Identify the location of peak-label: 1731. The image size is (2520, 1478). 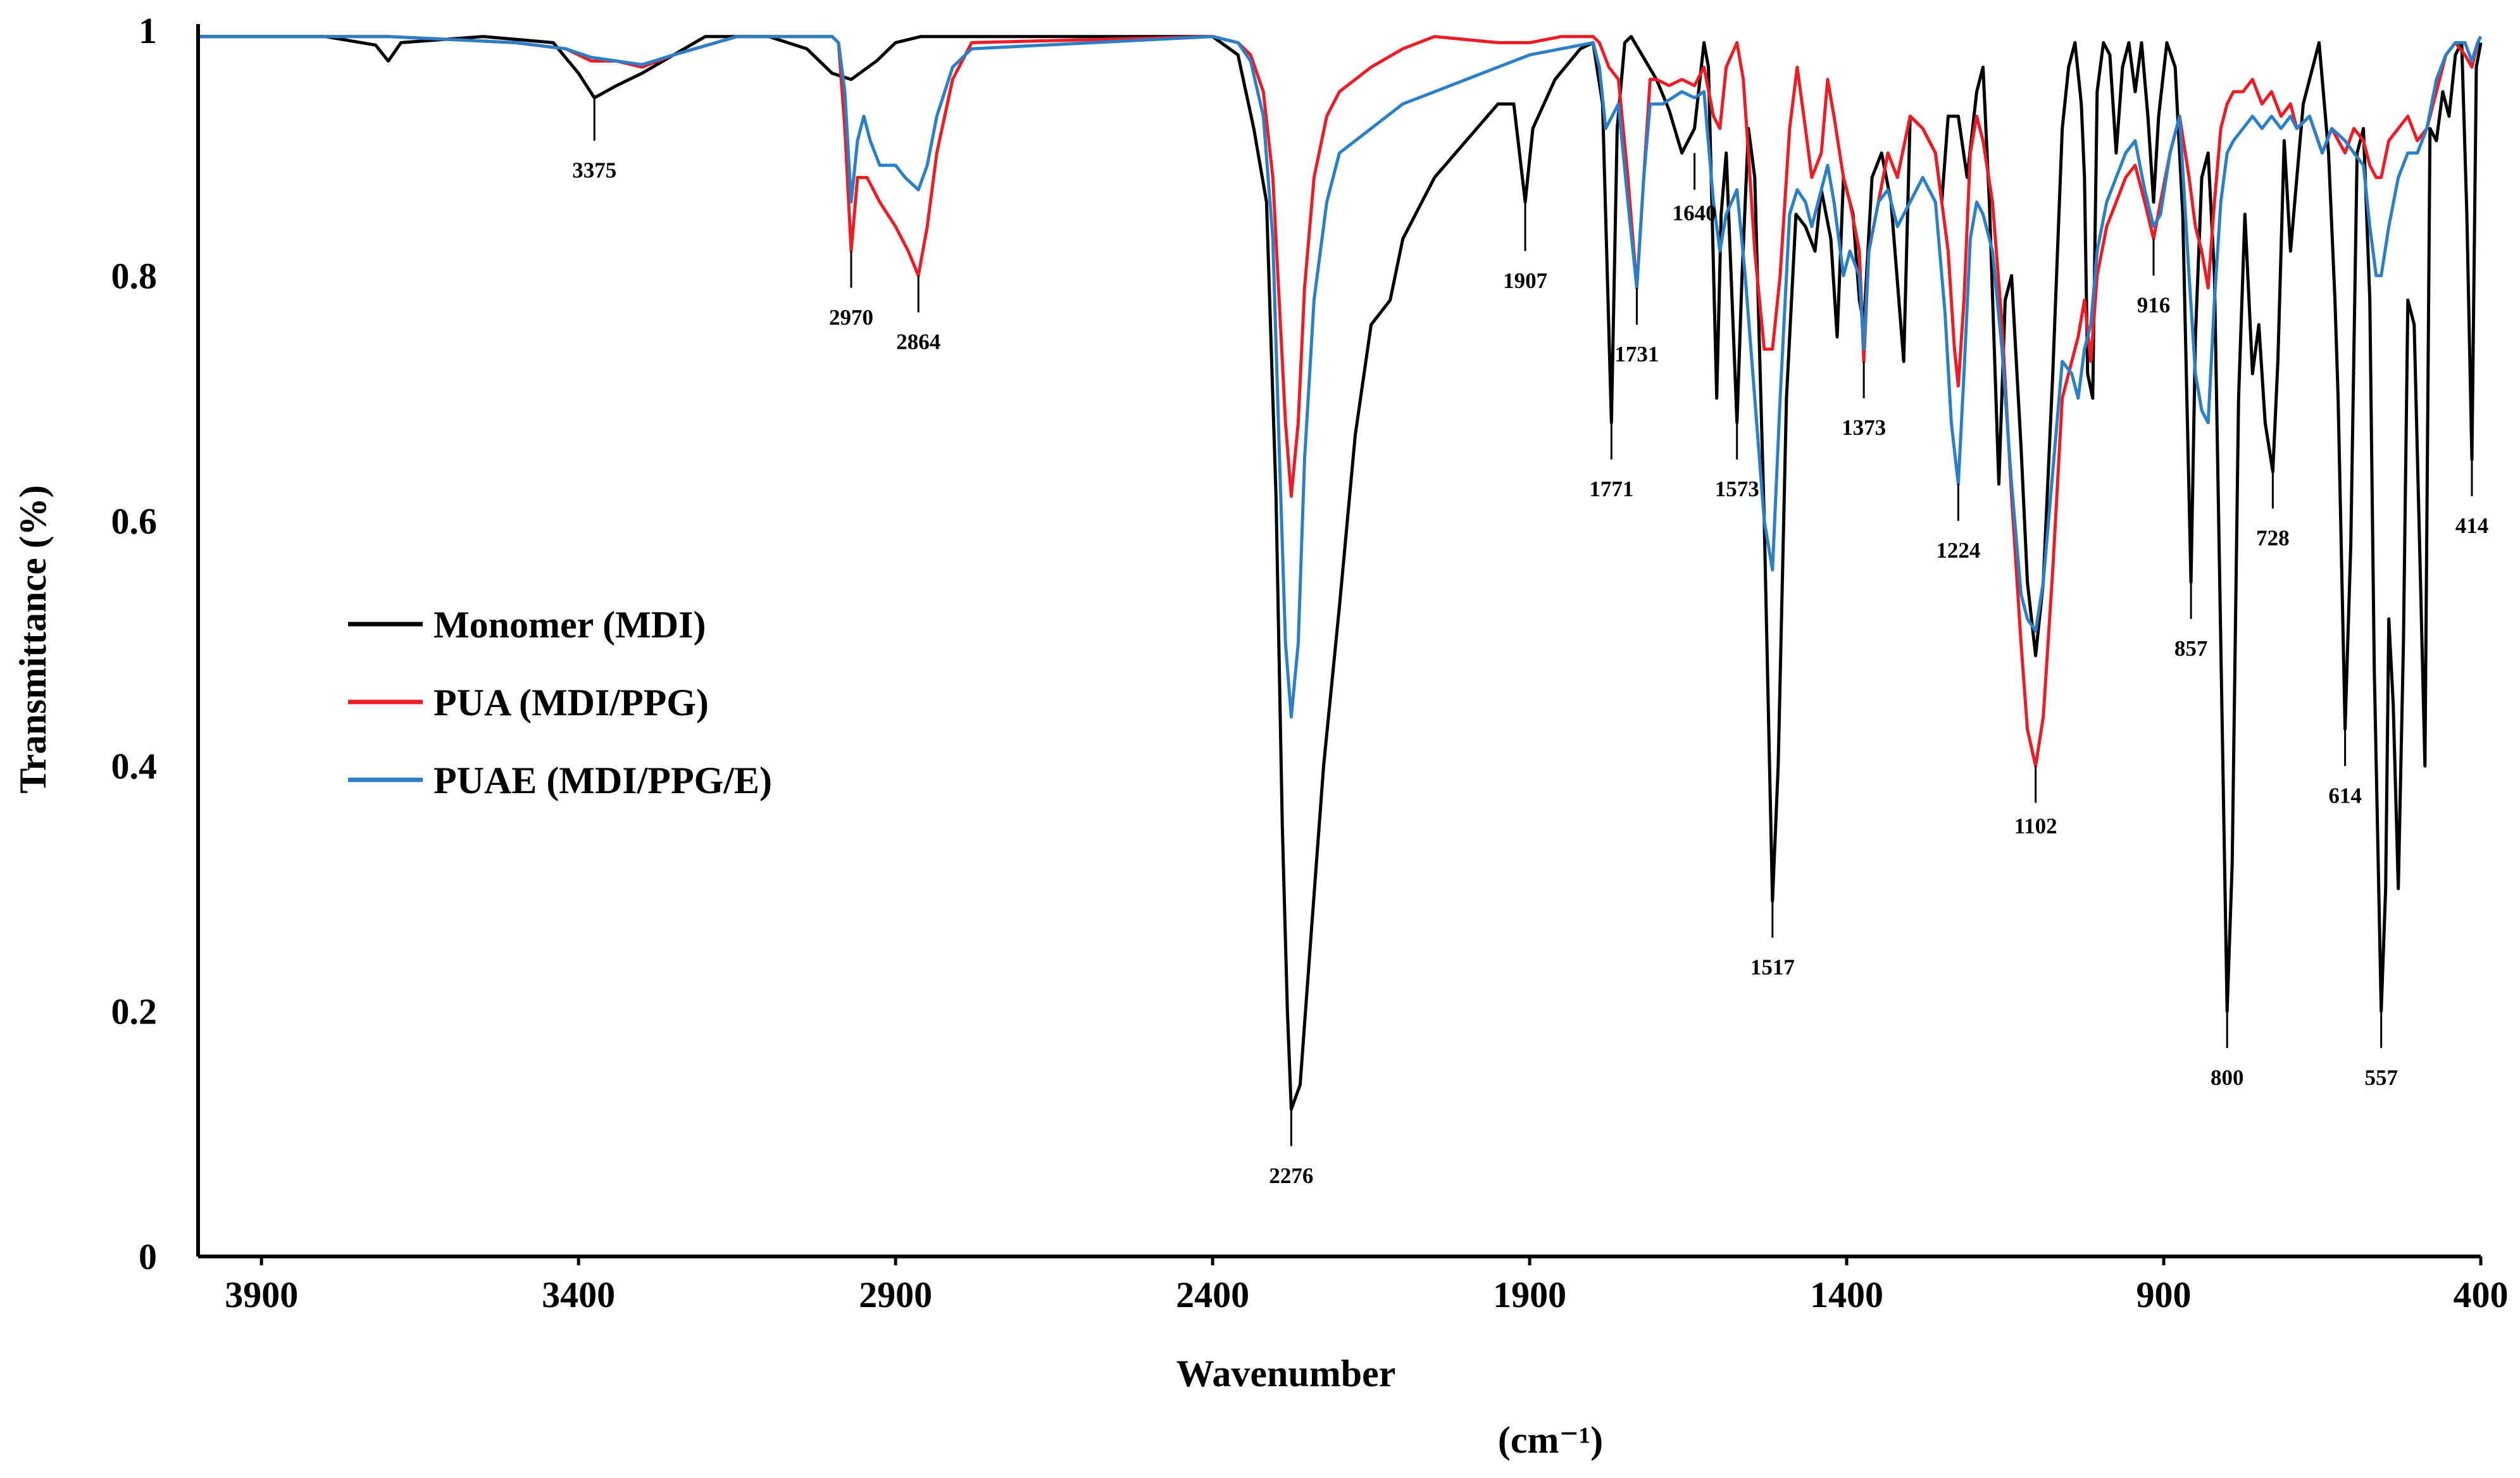
(1636, 354).